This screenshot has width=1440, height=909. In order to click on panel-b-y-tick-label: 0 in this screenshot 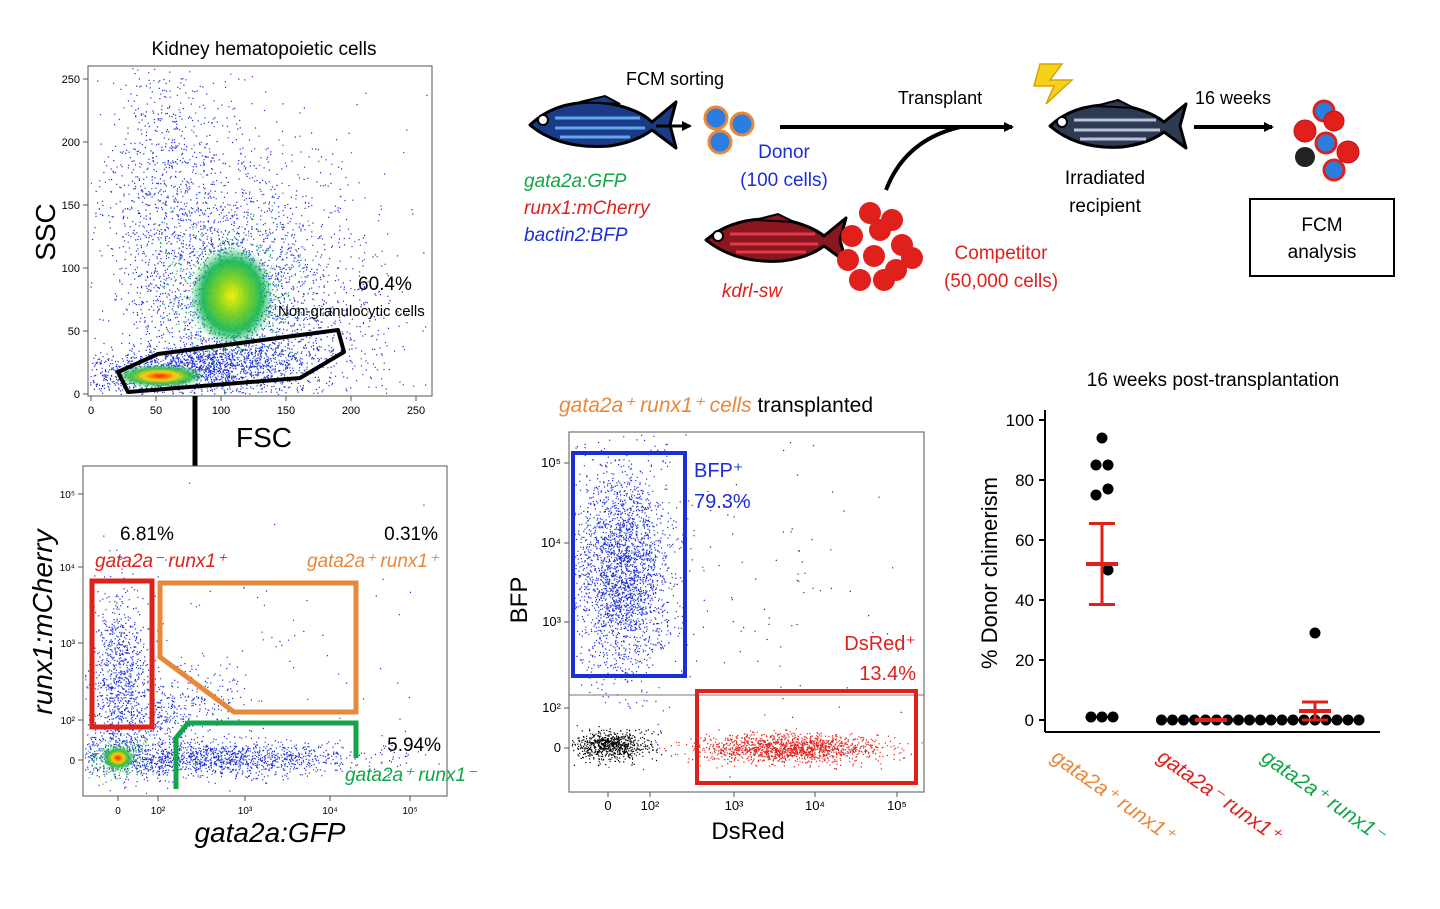, I will do `click(72, 761)`.